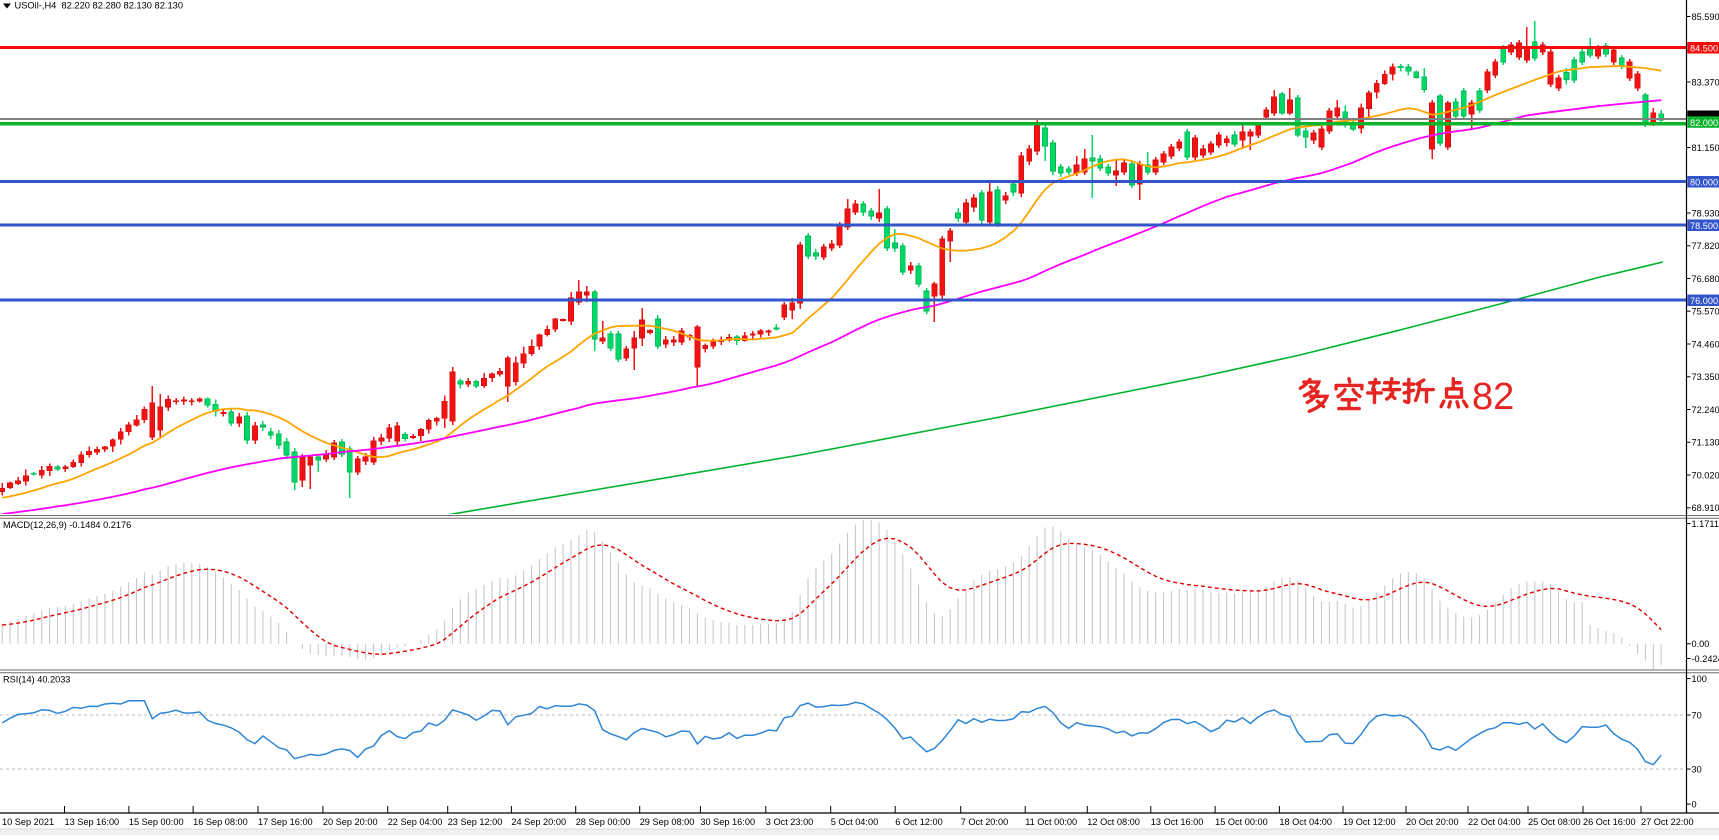 Image resolution: width=1719 pixels, height=840 pixels. What do you see at coordinates (36, 680) in the screenshot?
I see `svg-text: RSI(14) 40.2033` at bounding box center [36, 680].